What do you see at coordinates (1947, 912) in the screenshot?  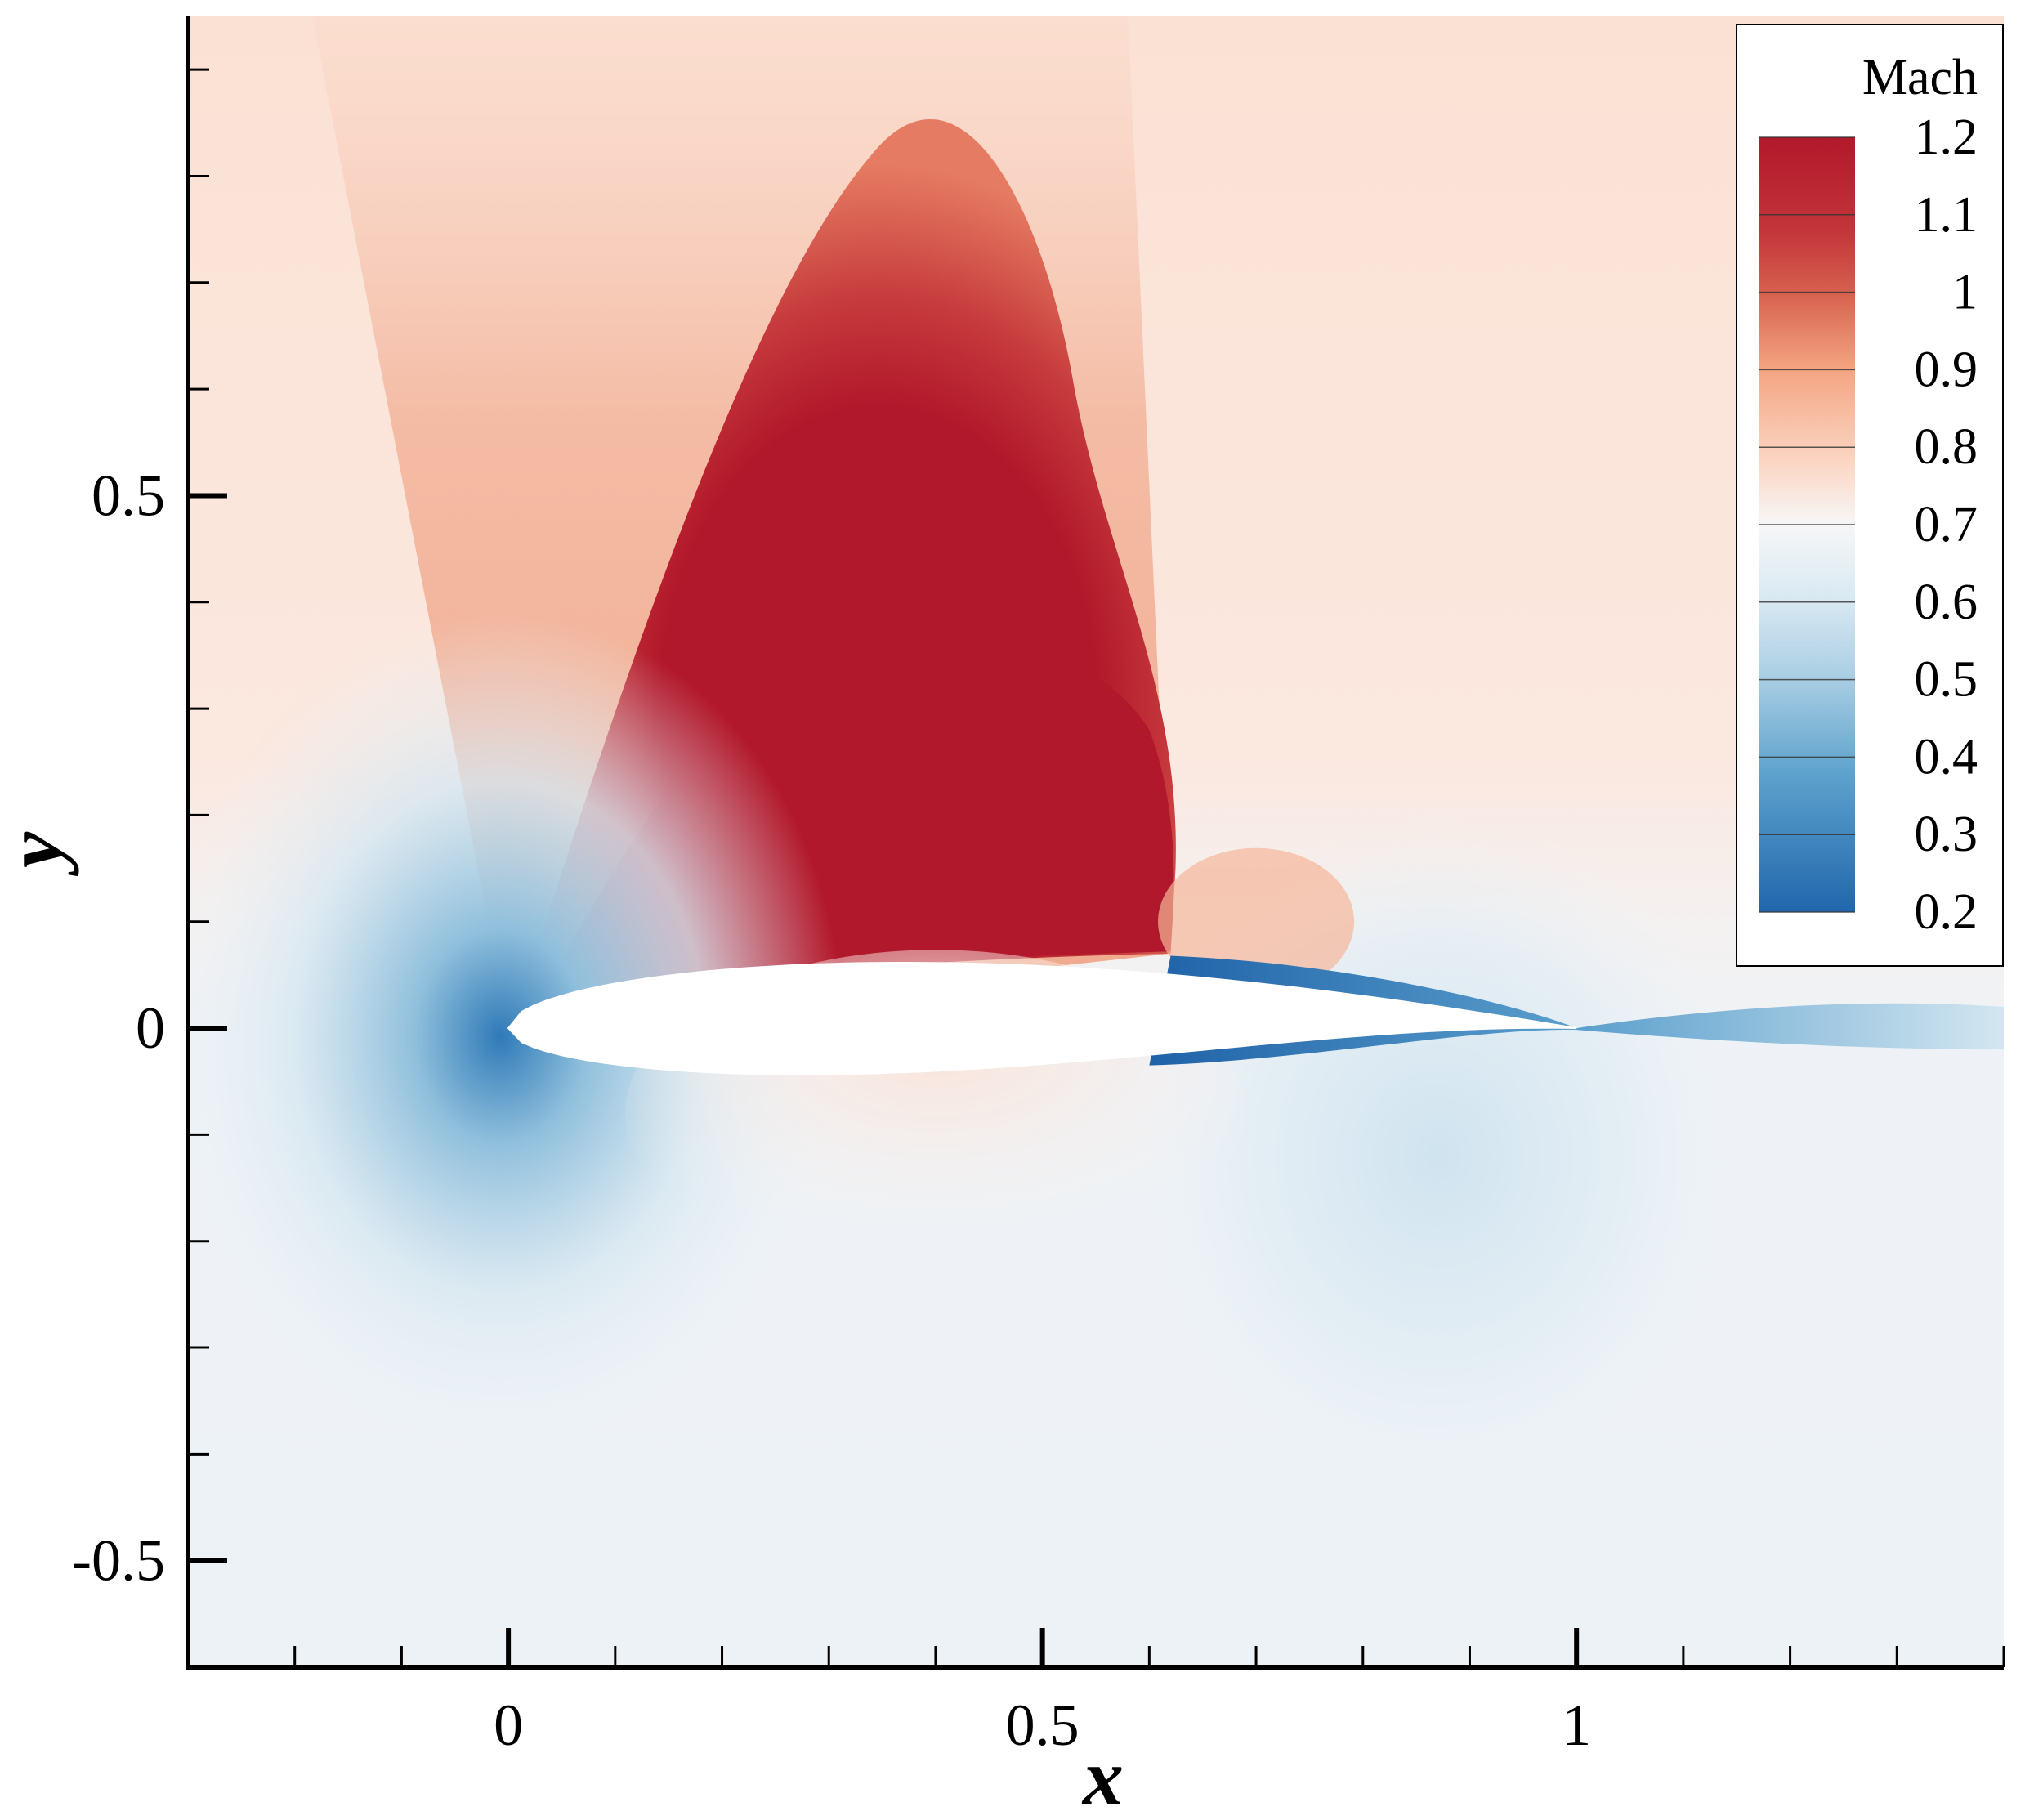 I see `colorbar-tick-label: 0.2` at bounding box center [1947, 912].